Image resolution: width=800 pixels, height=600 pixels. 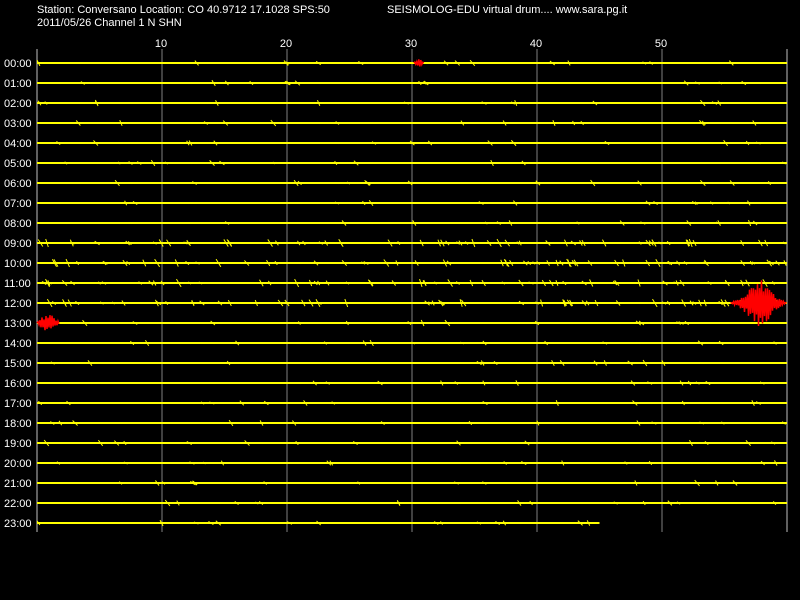 I want to click on hour-label-0100: 01:00, so click(x=18, y=84).